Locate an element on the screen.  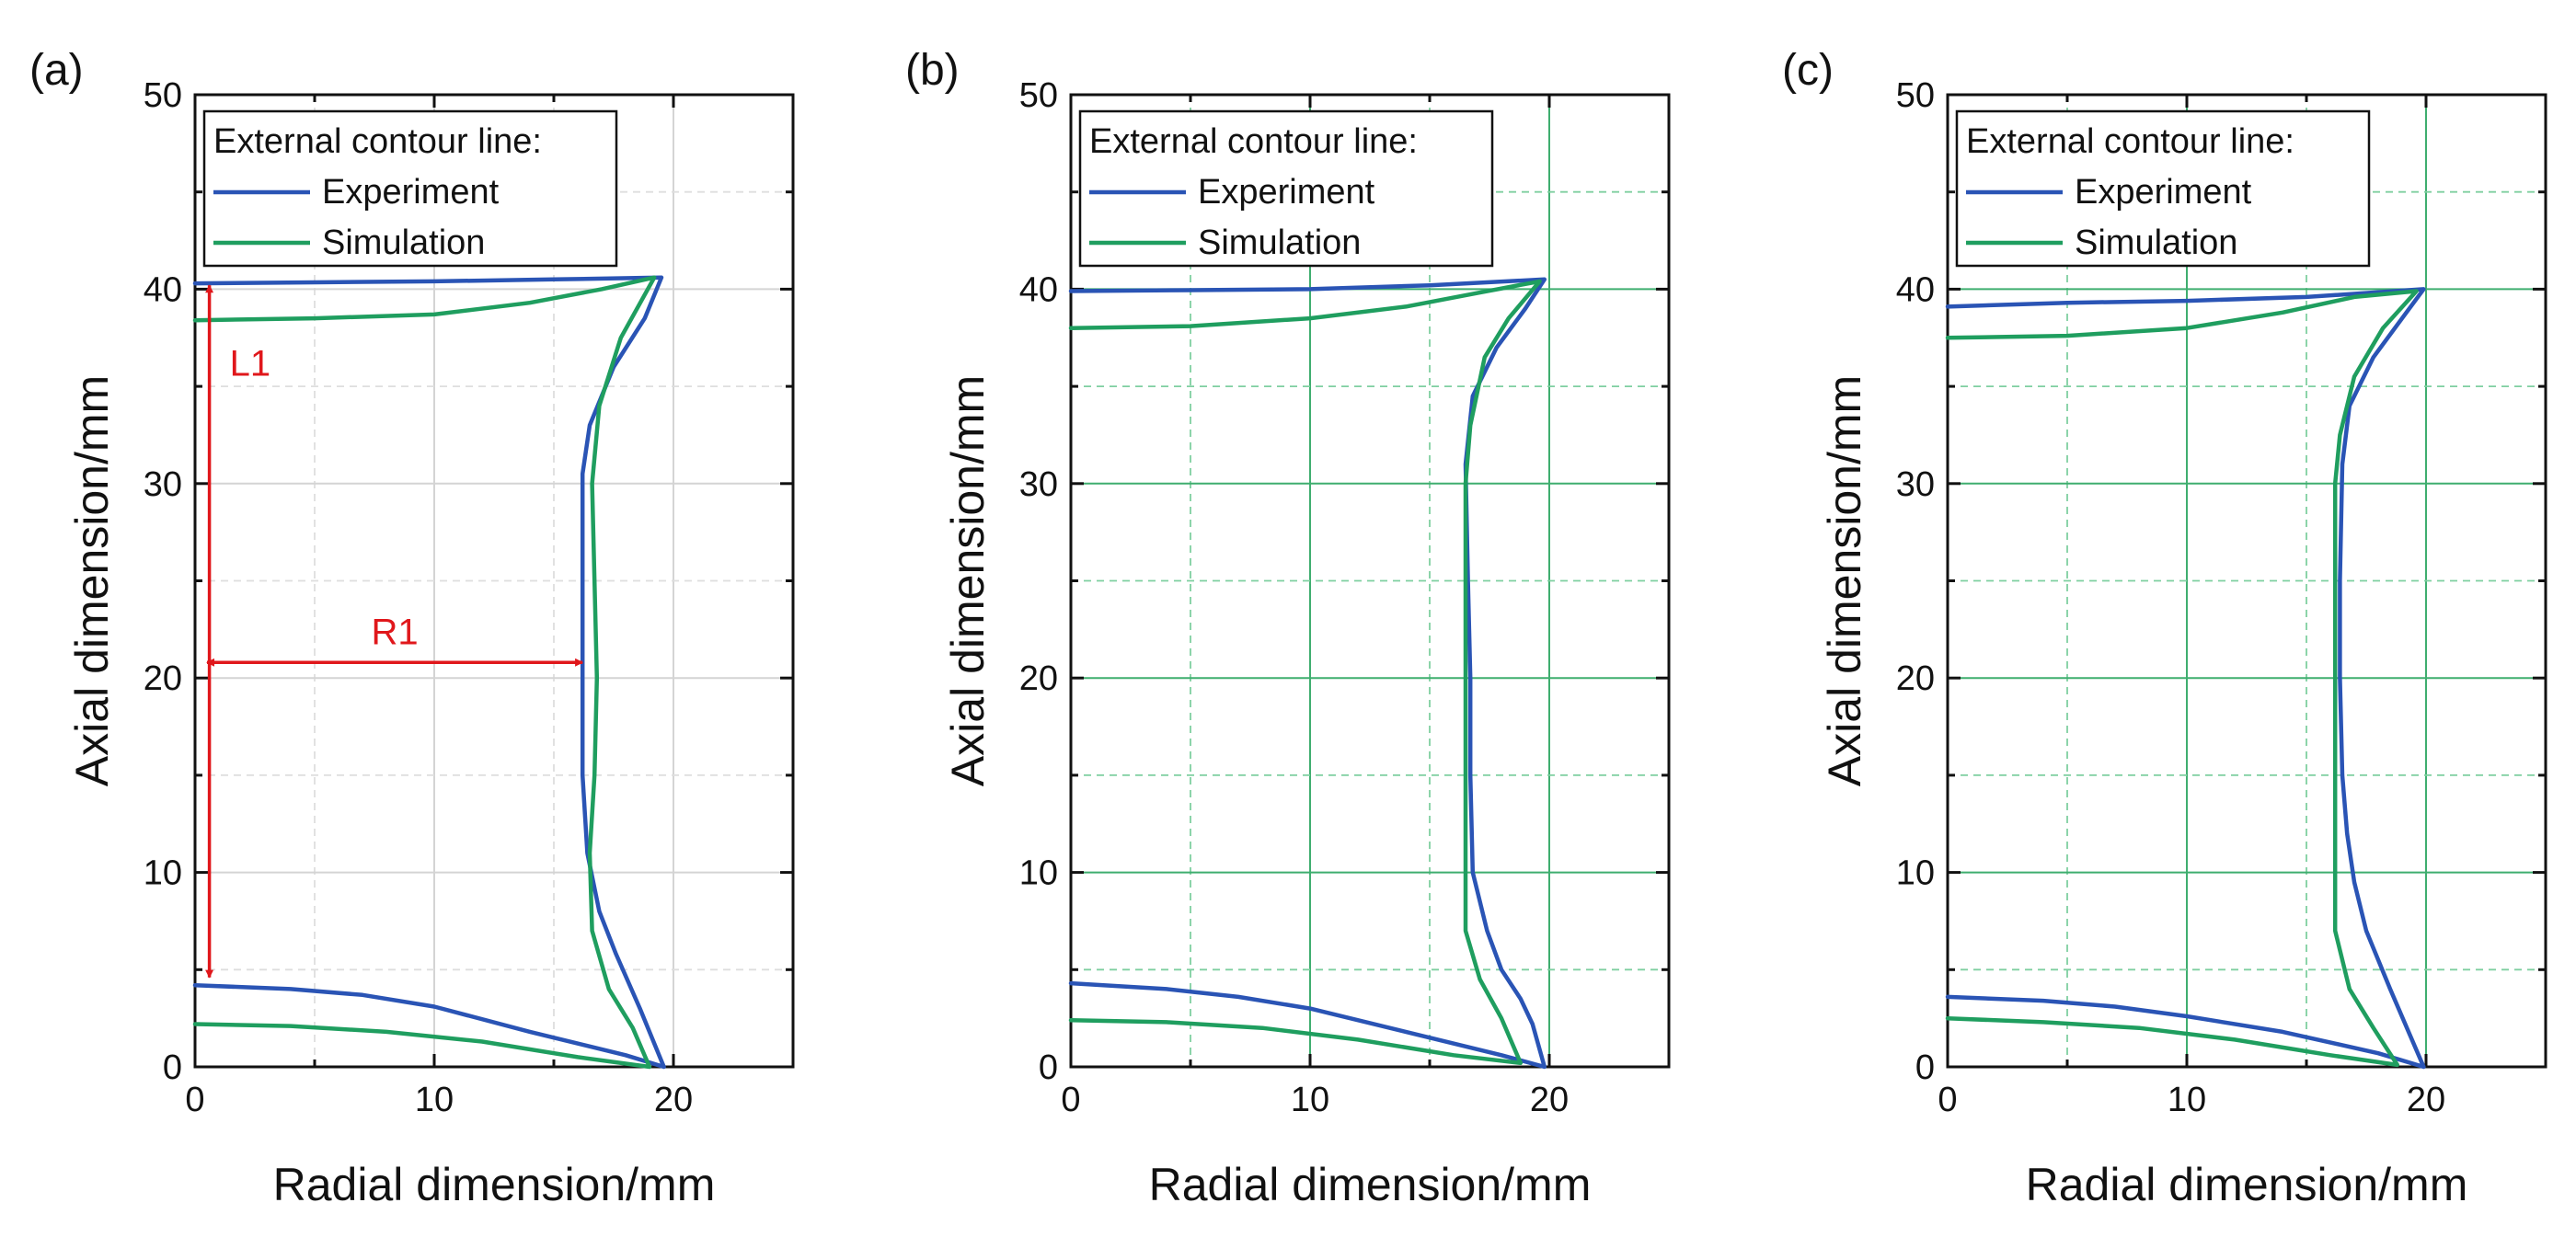
panel-label: (b) is located at coordinates (932, 70).